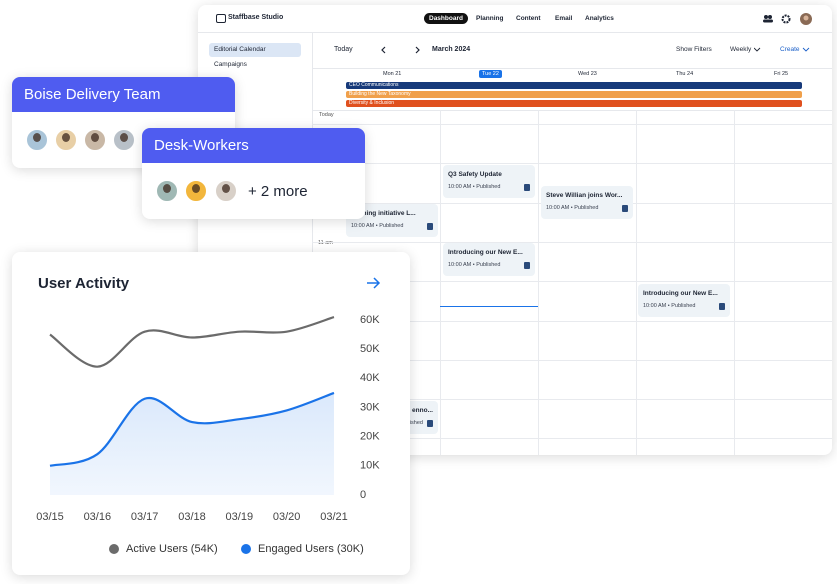  I want to click on post-card: Q3 Safety Update 10:00 AM • Published, so click(489, 181).